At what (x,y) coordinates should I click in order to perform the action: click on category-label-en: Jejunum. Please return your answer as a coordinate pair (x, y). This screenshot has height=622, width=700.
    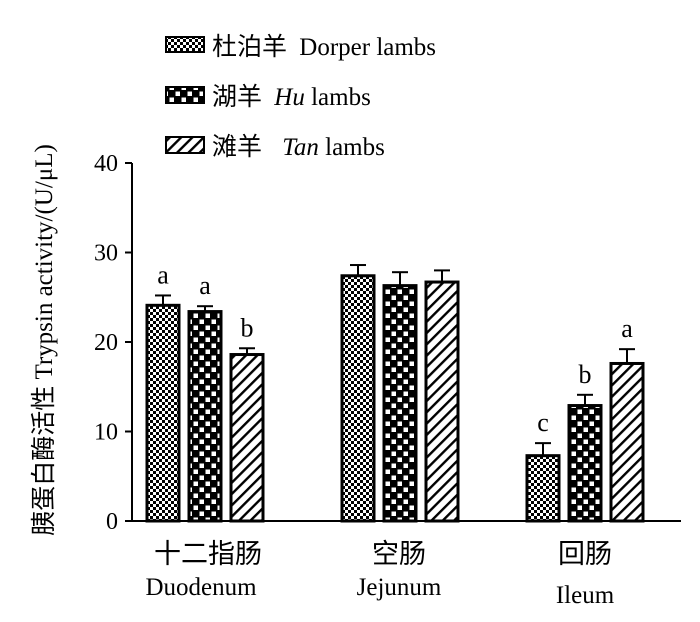
    Looking at the image, I should click on (399, 587).